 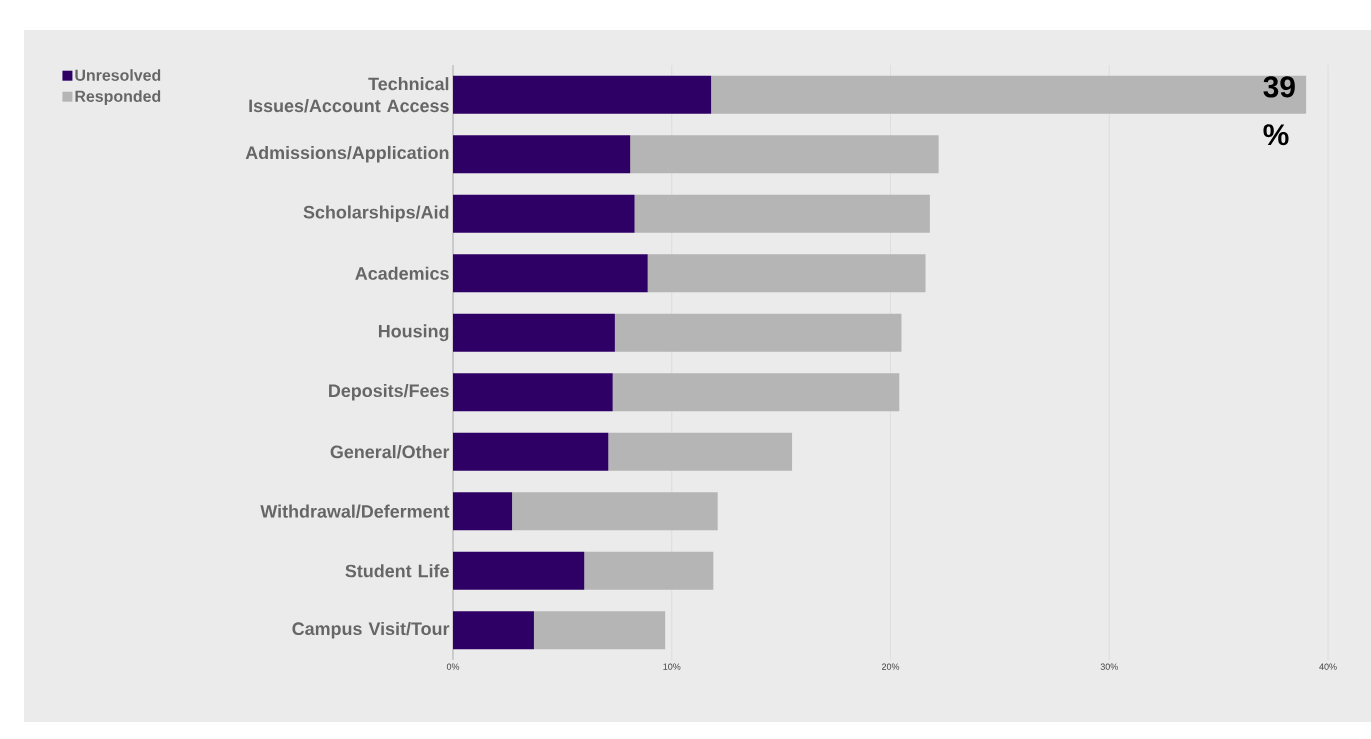 What do you see at coordinates (1109, 666) in the screenshot?
I see `x-tick-label: 30%` at bounding box center [1109, 666].